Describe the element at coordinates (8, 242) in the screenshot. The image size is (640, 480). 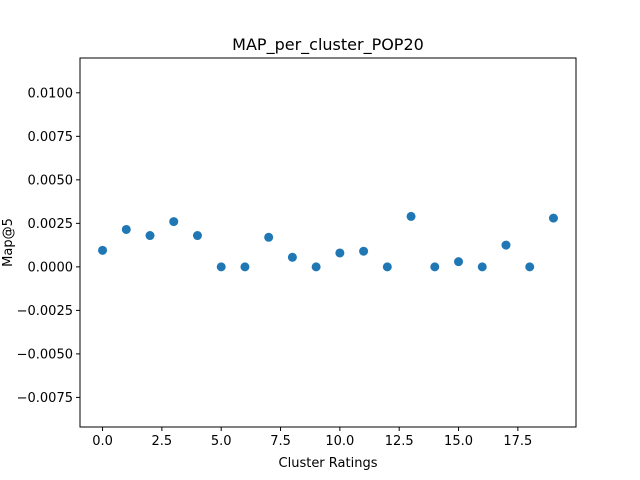
I see `y-axis-label: Map@5` at that location.